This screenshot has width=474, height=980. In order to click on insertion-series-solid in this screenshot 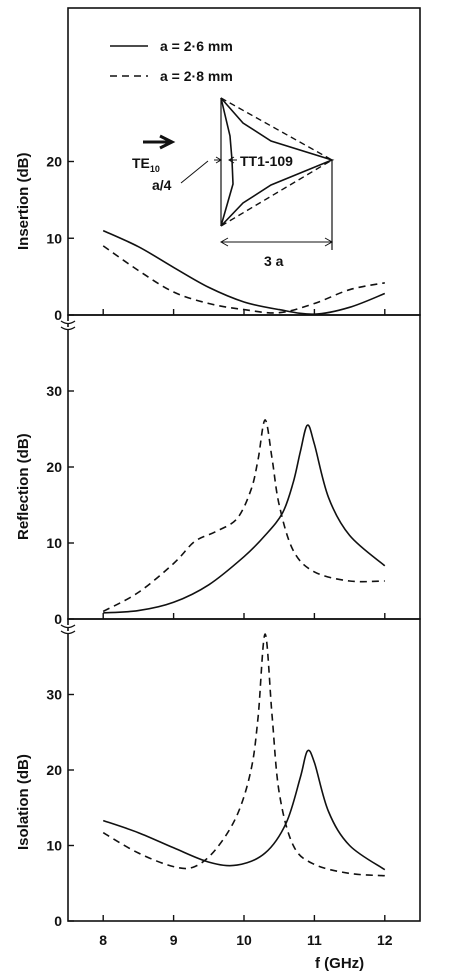, I will do `click(244, 272)`.